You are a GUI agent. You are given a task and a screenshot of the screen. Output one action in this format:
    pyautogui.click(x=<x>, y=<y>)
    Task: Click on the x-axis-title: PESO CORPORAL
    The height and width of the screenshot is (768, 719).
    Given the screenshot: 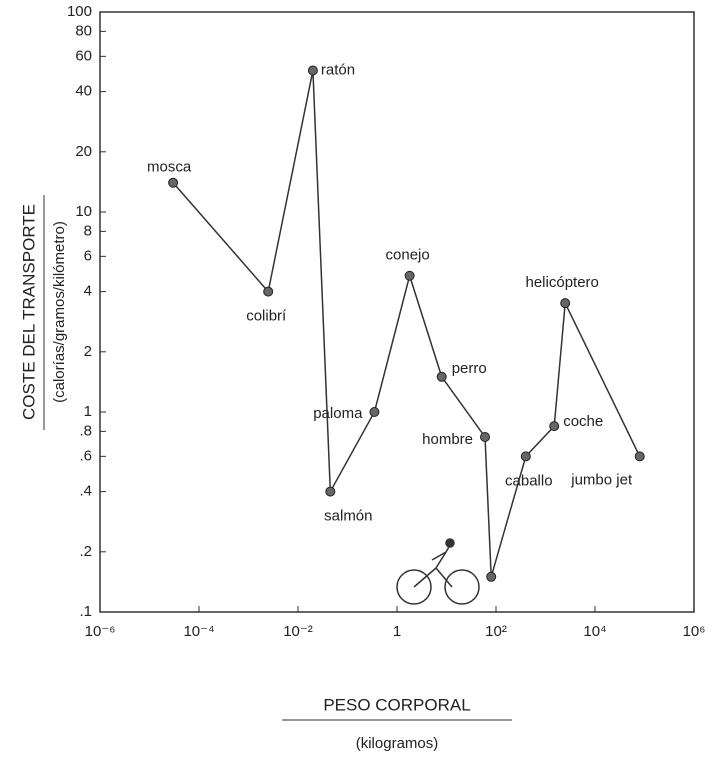 What is the action you would take?
    pyautogui.click(x=396, y=704)
    